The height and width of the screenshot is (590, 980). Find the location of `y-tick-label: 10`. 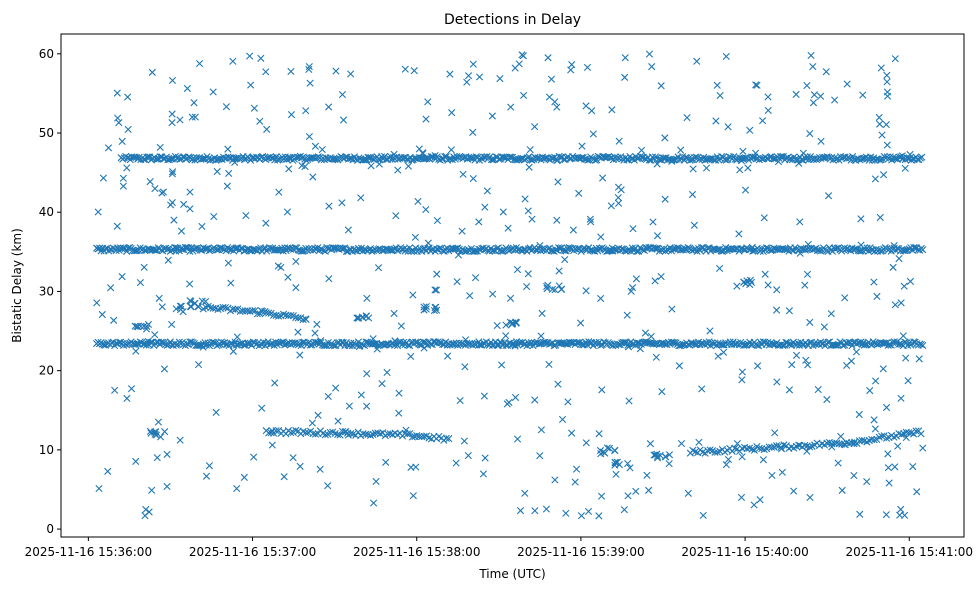

y-tick-label: 10 is located at coordinates (46, 450).